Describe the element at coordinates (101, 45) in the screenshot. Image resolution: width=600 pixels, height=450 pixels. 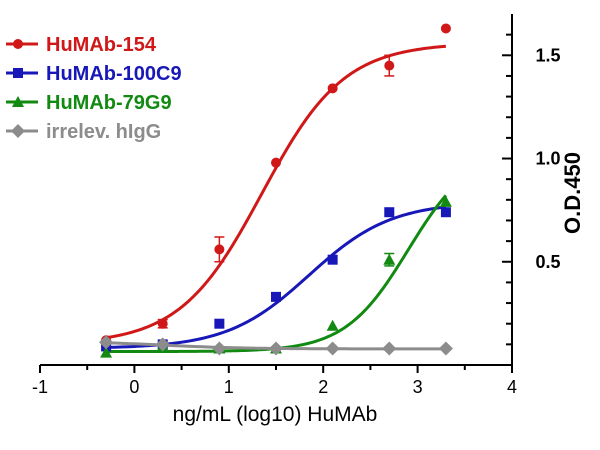
I see `legend-label: HuMAb-154` at that location.